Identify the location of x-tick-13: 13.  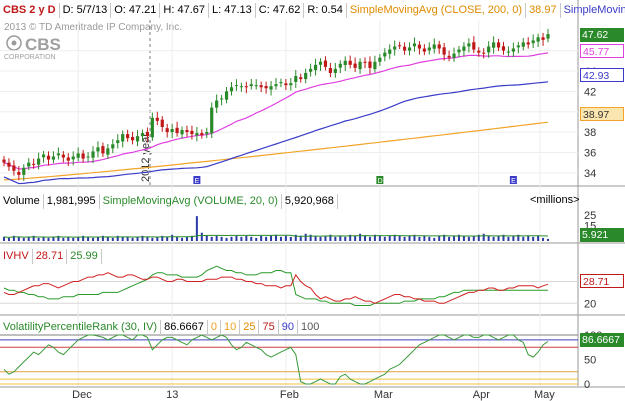
(172, 395).